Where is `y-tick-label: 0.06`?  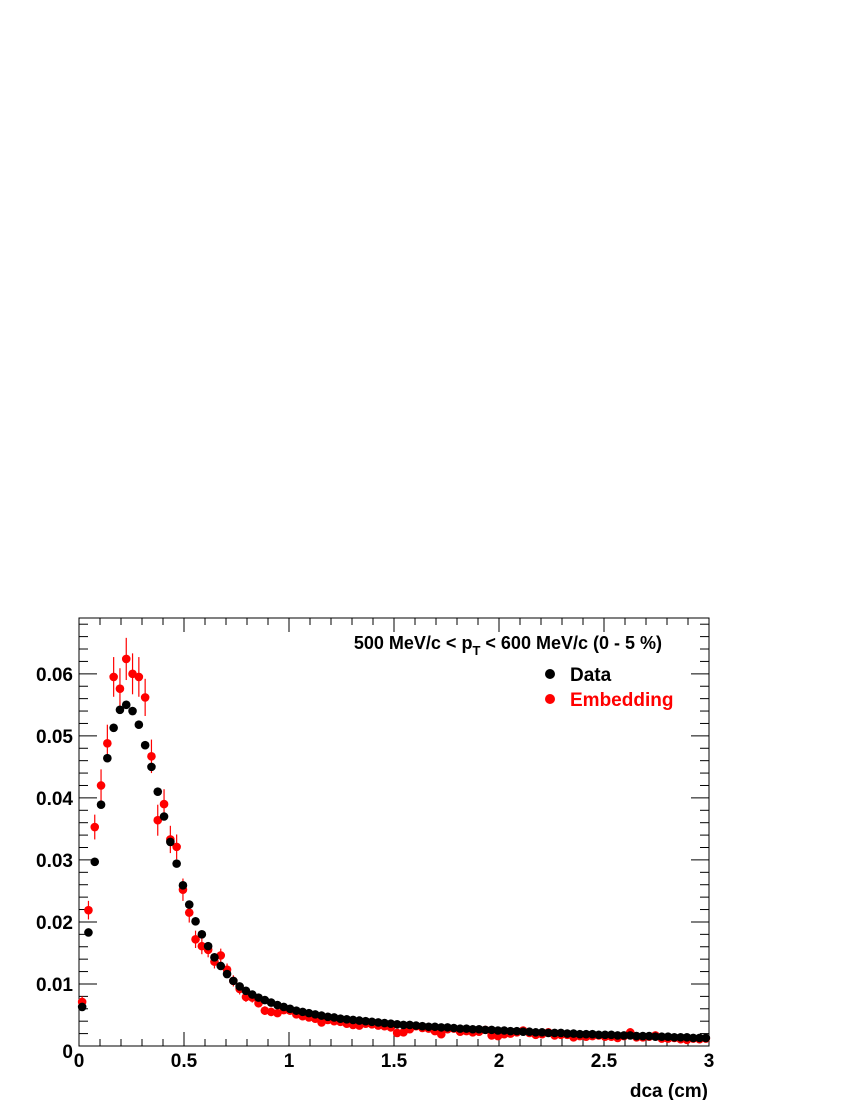
y-tick-label: 0.06 is located at coordinates (54, 675).